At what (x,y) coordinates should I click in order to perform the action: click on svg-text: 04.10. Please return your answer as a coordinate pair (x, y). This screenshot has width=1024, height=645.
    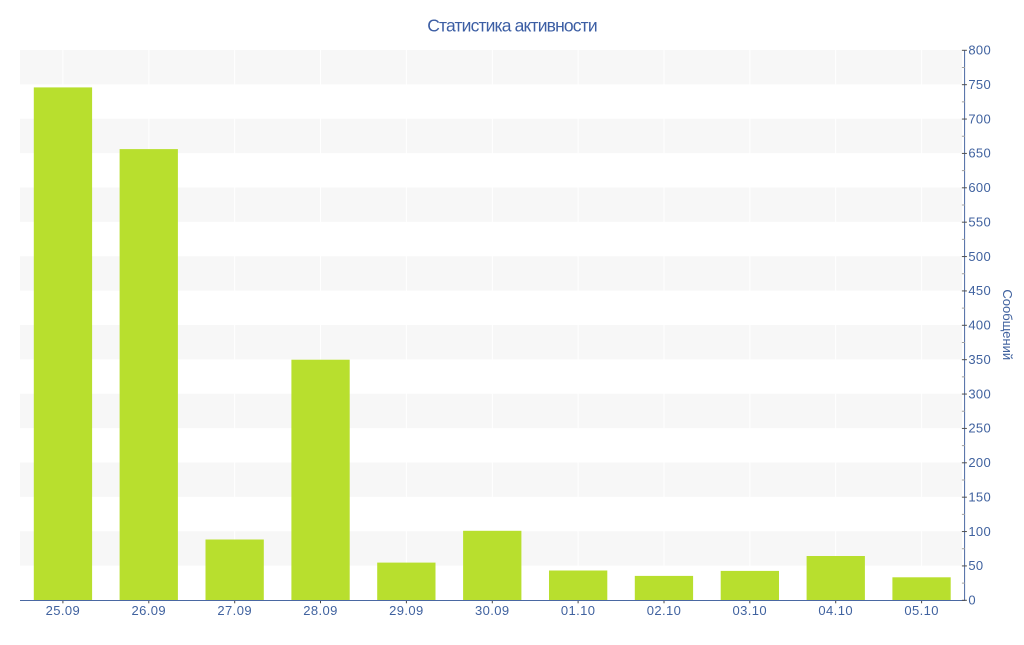
    Looking at the image, I should click on (835, 610).